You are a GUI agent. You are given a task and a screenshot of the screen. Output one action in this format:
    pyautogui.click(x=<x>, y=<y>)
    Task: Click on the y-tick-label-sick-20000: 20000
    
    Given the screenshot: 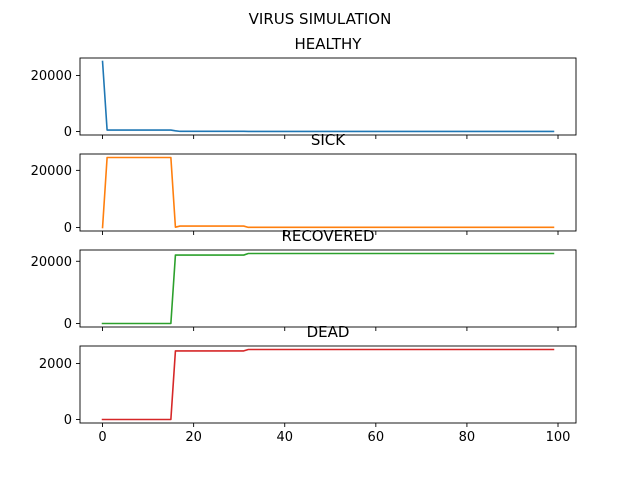 What is the action you would take?
    pyautogui.click(x=51, y=171)
    